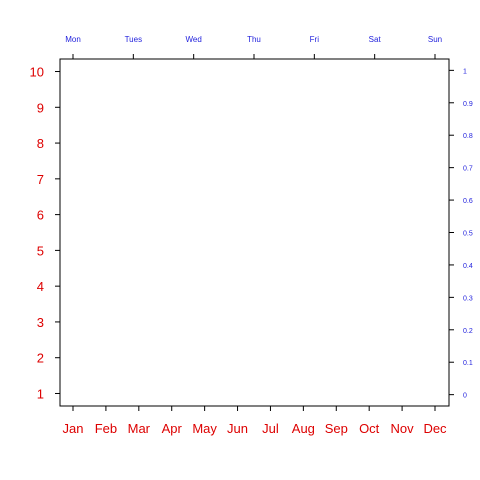 The height and width of the screenshot is (480, 480). What do you see at coordinates (461, 234) in the screenshot?
I see `right-axis: 0 0.1 0.2 0.3 0.4 0.5 0.6 0.7 0.8 0.9 1` at bounding box center [461, 234].